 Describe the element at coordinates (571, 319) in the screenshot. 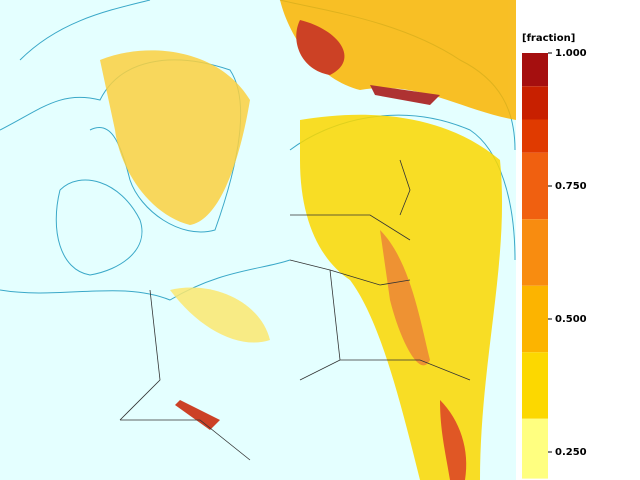

I see `colorbar-tick-label: 0.500` at that location.